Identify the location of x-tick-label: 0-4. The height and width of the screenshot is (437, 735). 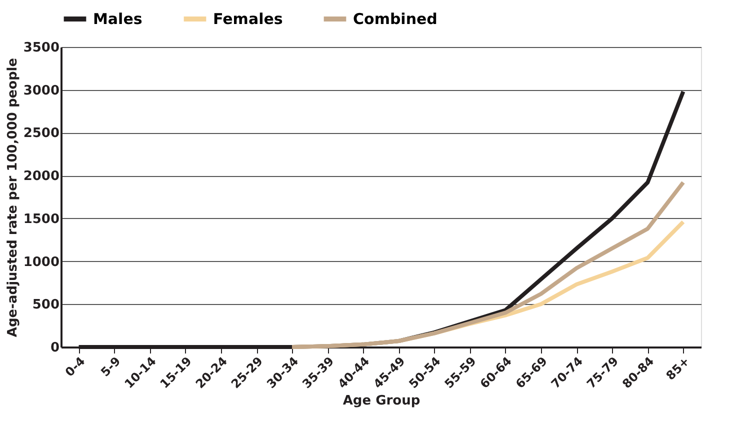
(75, 367).